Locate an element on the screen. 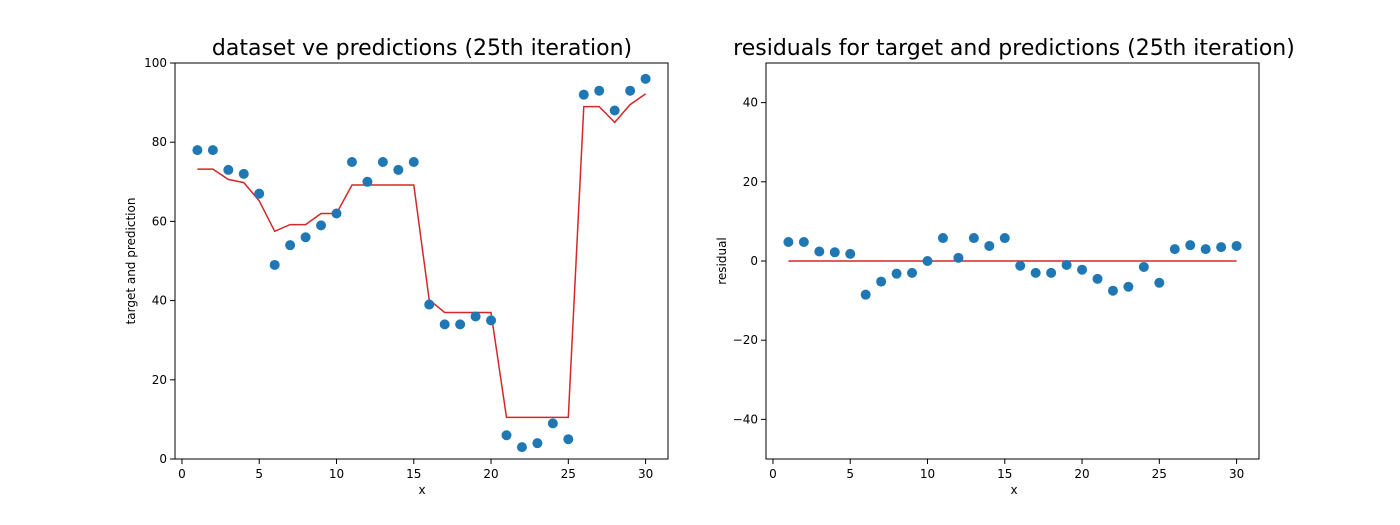  left-y-tick-label: 80 is located at coordinates (159, 142).